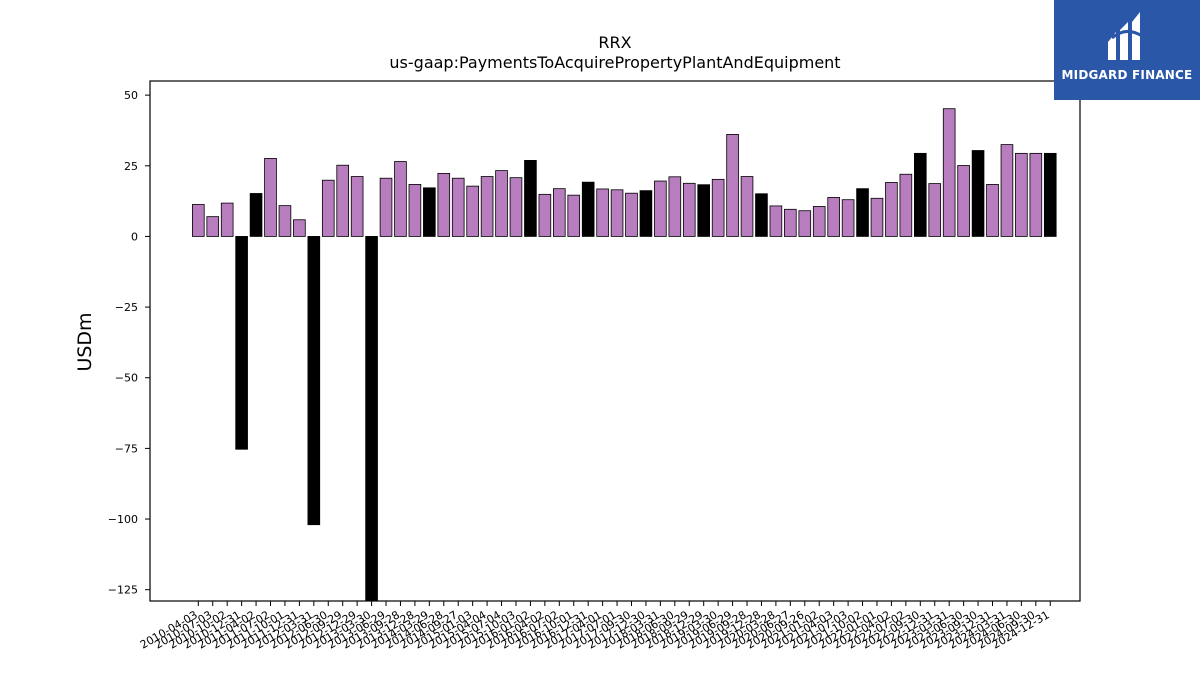 This screenshot has width=1200, height=675. What do you see at coordinates (131, 166) in the screenshot?
I see `y-tick-label: 25` at bounding box center [131, 166].